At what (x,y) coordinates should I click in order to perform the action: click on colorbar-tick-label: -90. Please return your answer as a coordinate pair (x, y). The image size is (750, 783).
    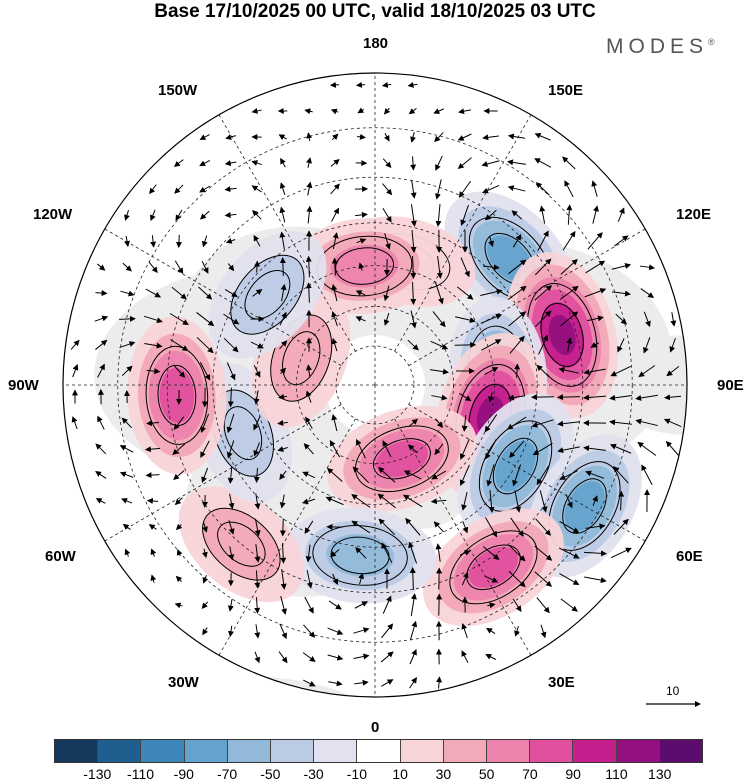
    Looking at the image, I should click on (183, 774).